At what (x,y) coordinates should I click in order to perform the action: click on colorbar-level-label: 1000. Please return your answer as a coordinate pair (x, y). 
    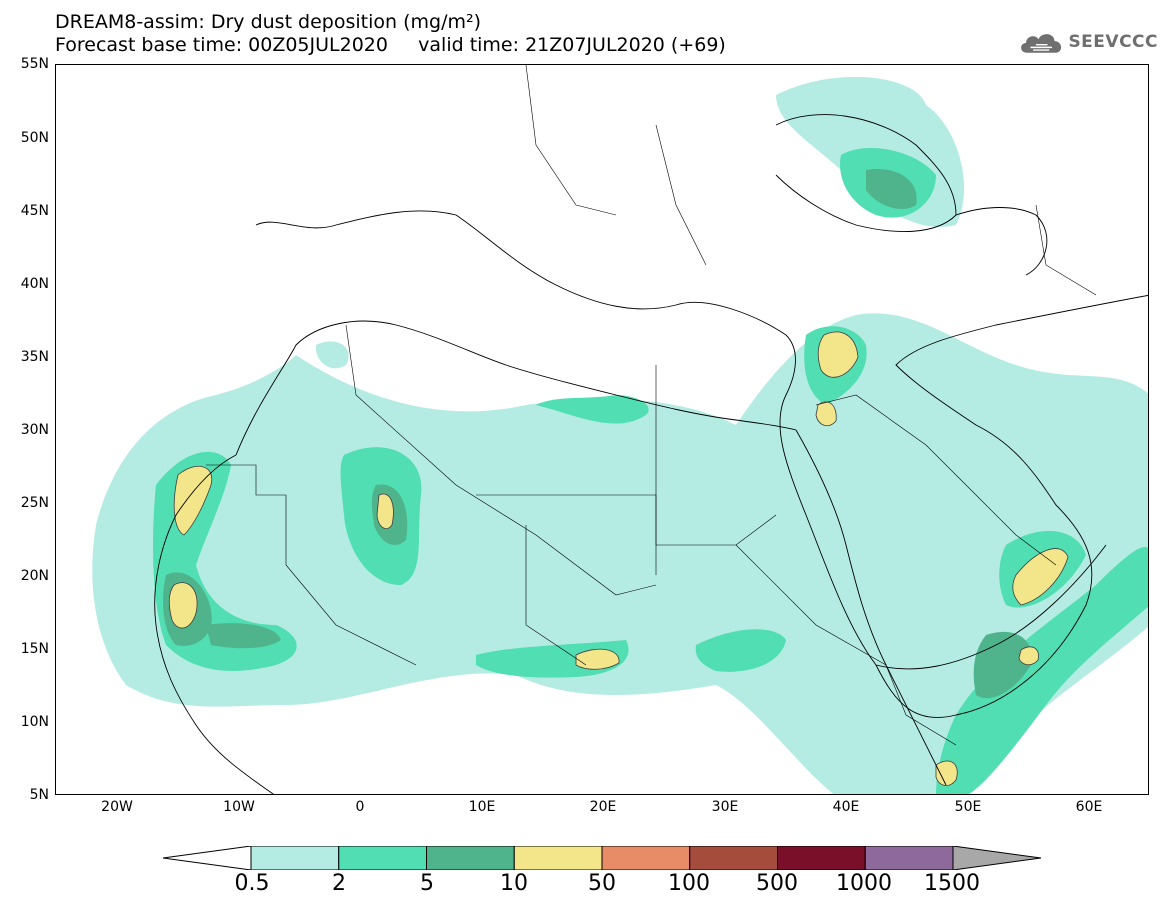
    Looking at the image, I should click on (864, 883).